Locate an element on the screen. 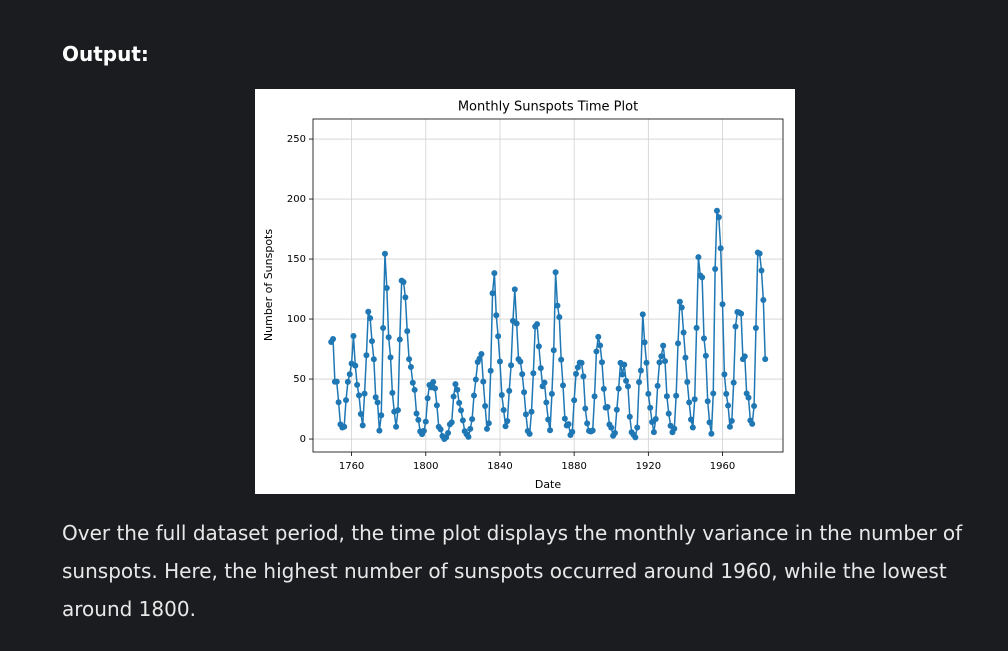 The height and width of the screenshot is (651, 1008). x-tick-label: 1760 is located at coordinates (351, 466).